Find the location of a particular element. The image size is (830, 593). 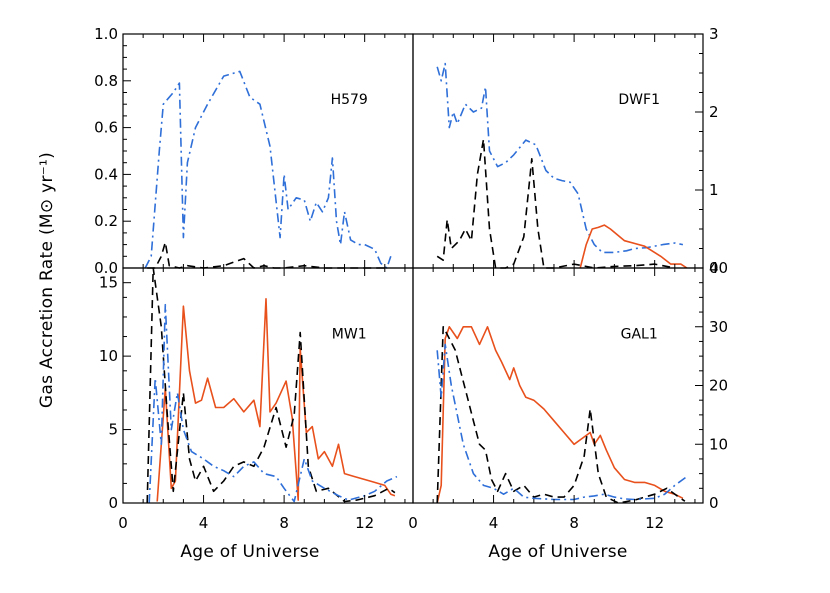

y-tick-label: 0.8 is located at coordinates (106, 81).